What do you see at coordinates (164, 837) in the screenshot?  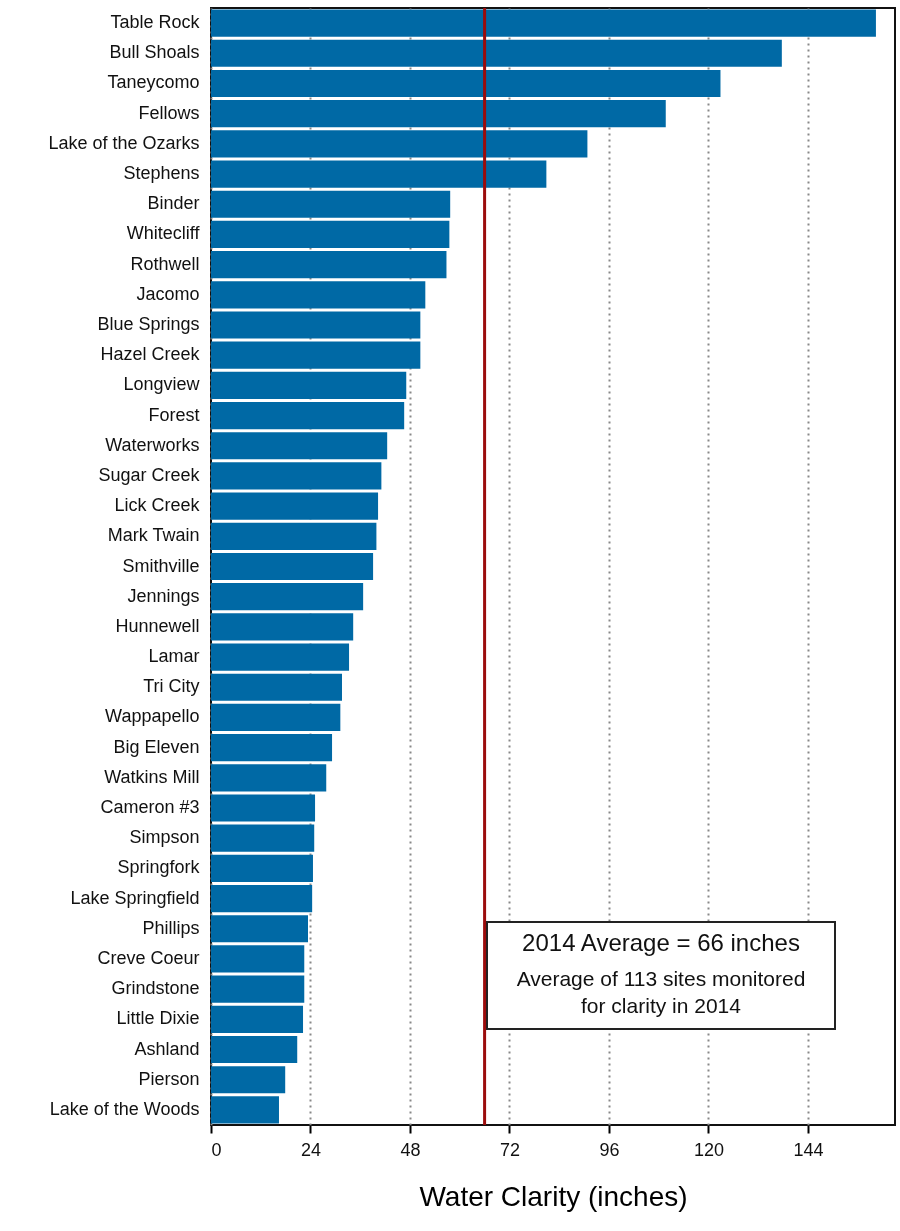 I see `y-tick-label: Simpson` at bounding box center [164, 837].